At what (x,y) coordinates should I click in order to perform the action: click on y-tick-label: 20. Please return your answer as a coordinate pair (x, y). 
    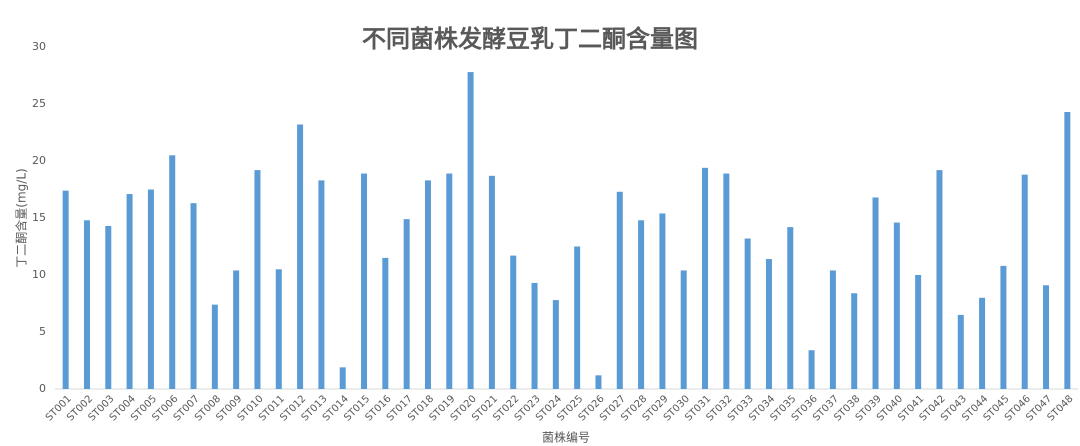
    Looking at the image, I should click on (39, 160).